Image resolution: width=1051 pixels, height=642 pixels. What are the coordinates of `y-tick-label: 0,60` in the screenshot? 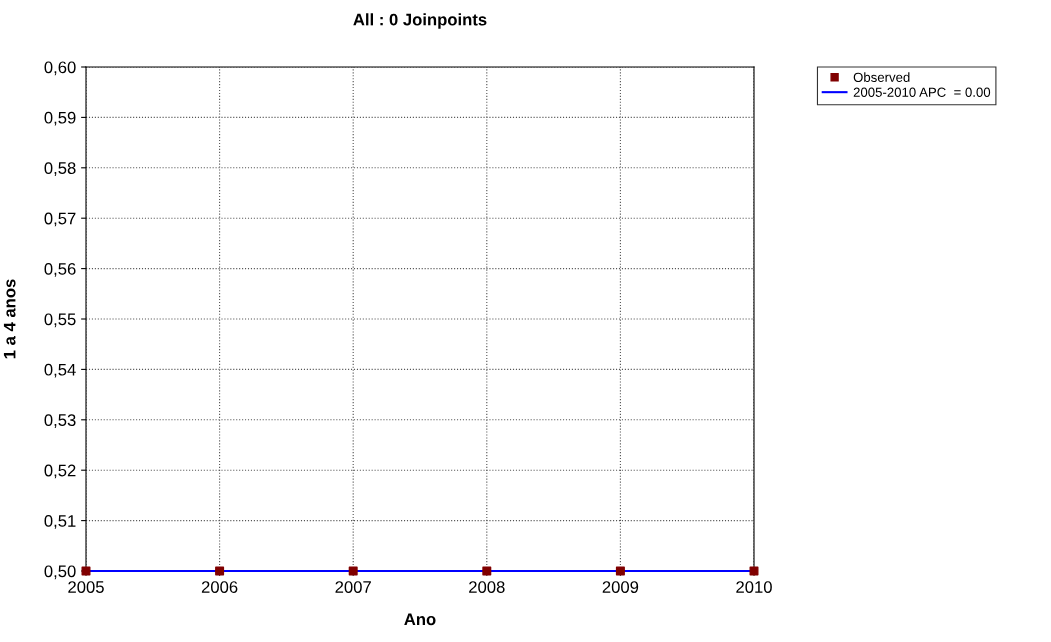 It's located at (60, 68).